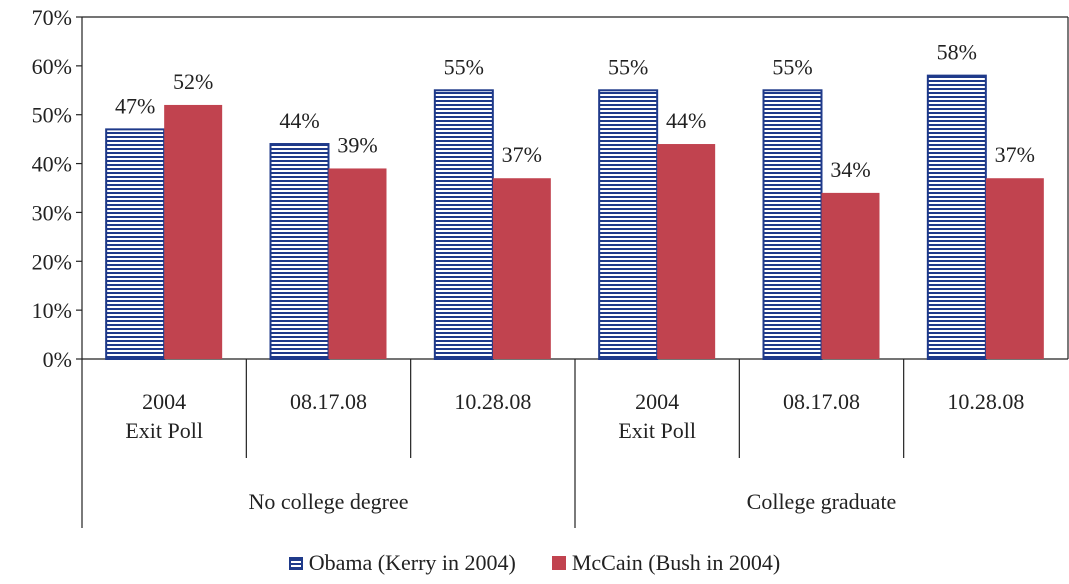 This screenshot has width=1069, height=584. I want to click on data-label-mccain: 52%, so click(193, 81).